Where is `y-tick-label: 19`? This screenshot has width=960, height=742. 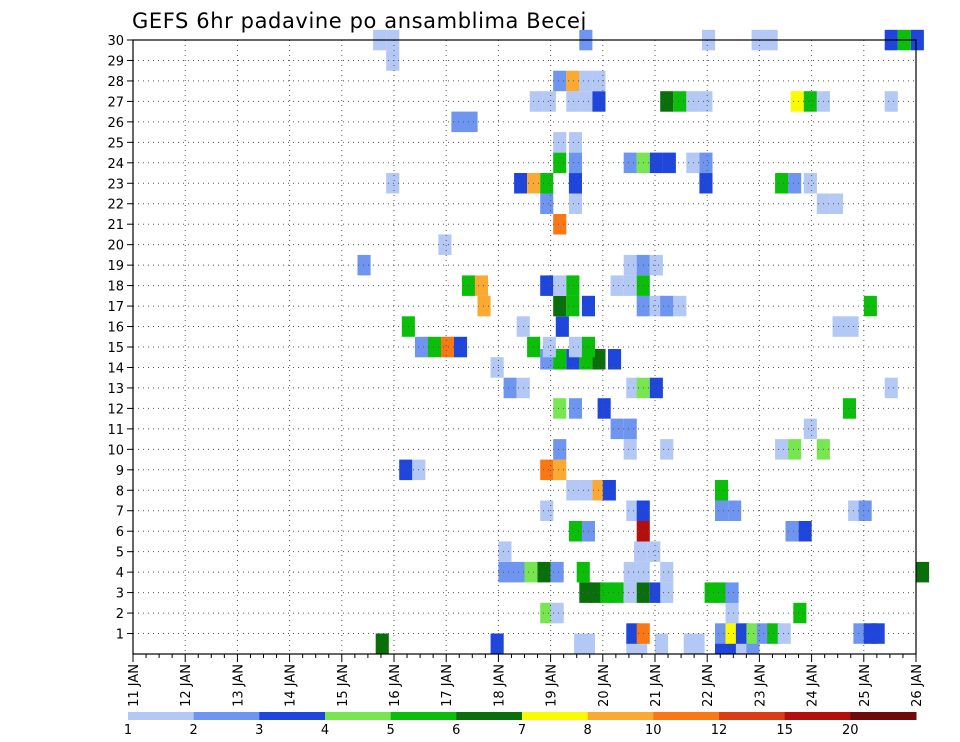
y-tick-label: 19 is located at coordinates (115, 266).